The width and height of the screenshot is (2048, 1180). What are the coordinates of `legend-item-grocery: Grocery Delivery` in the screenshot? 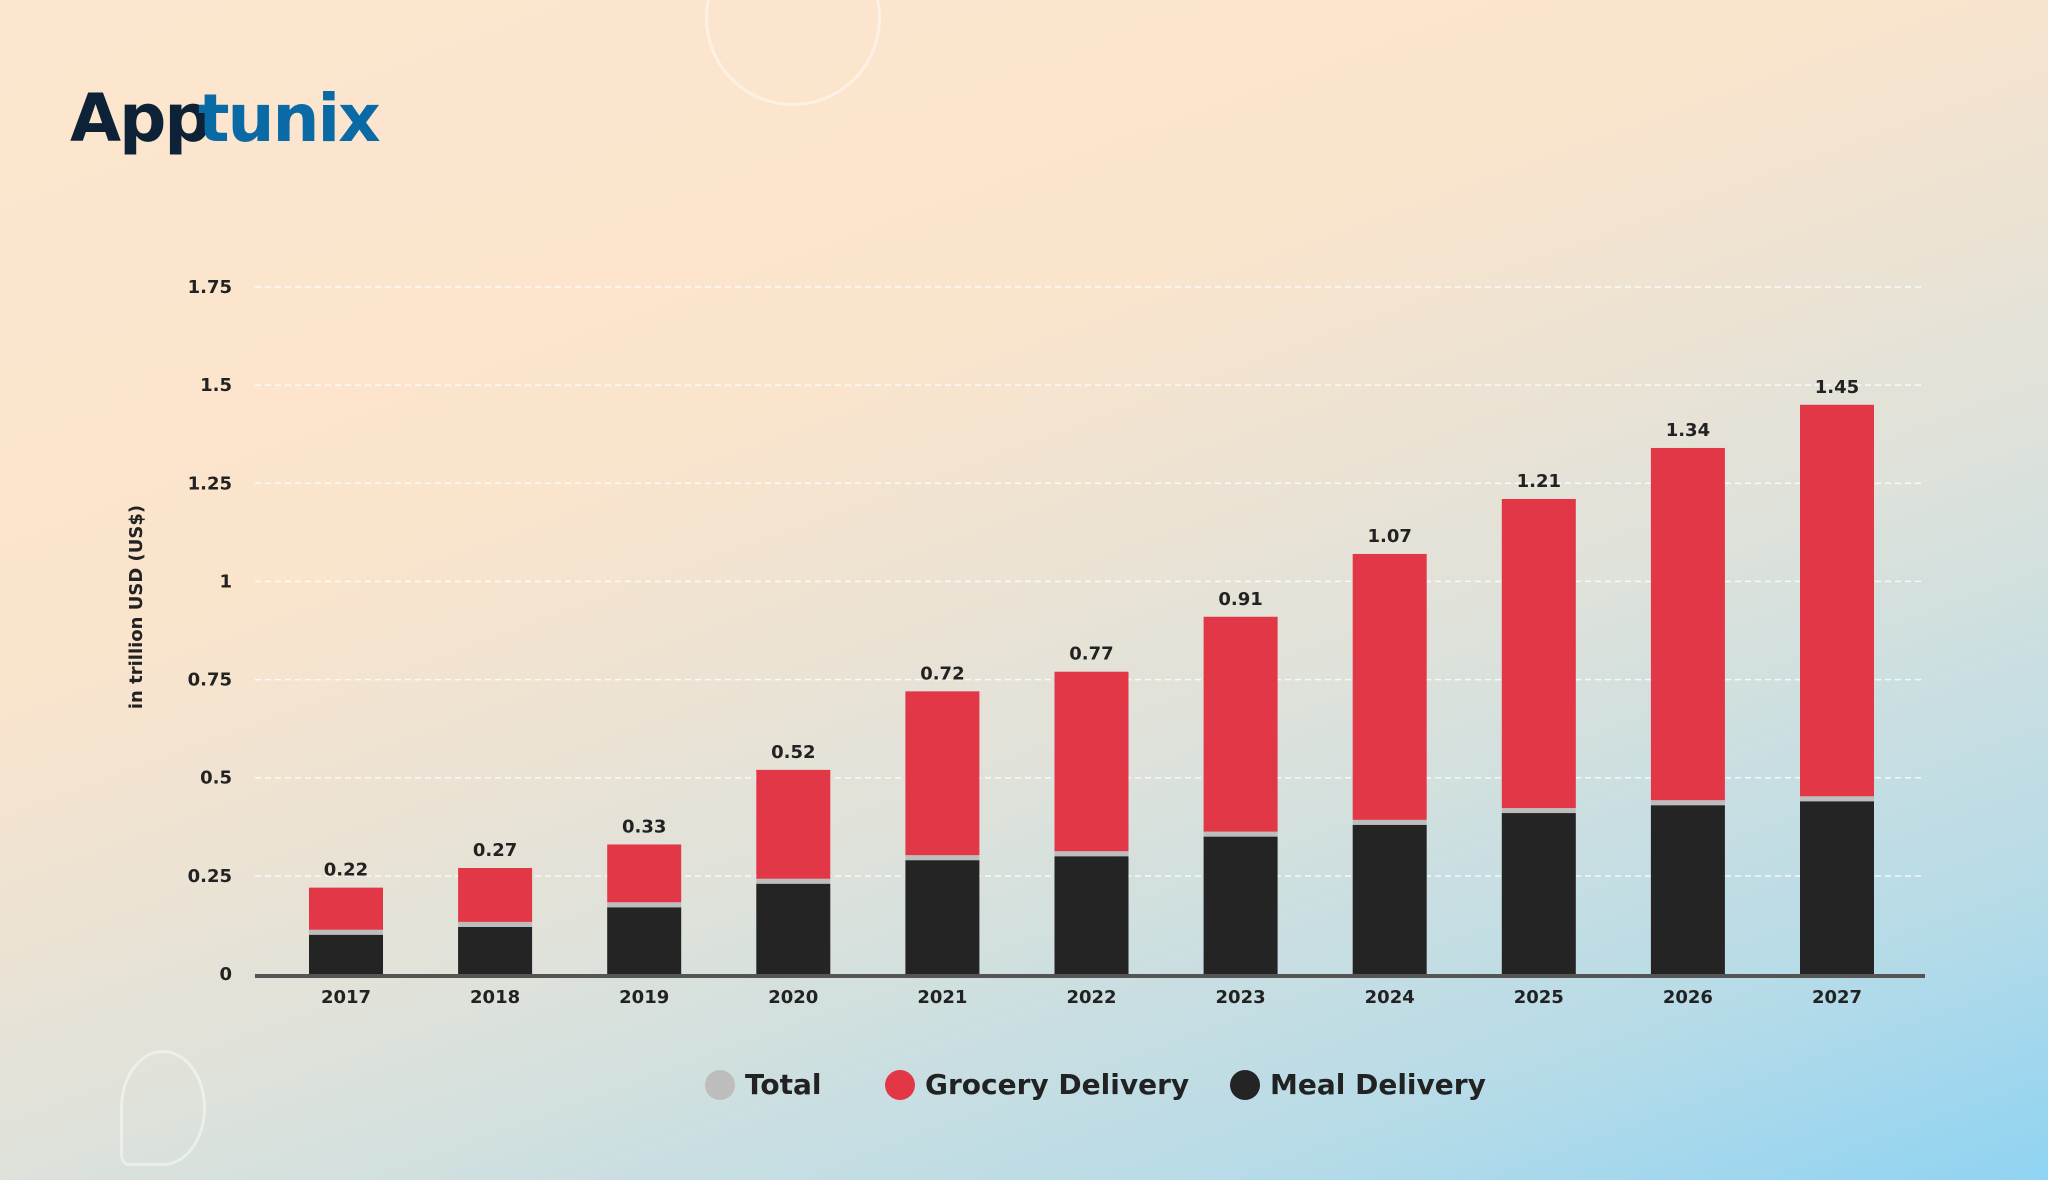 It's located at (1037, 1084).